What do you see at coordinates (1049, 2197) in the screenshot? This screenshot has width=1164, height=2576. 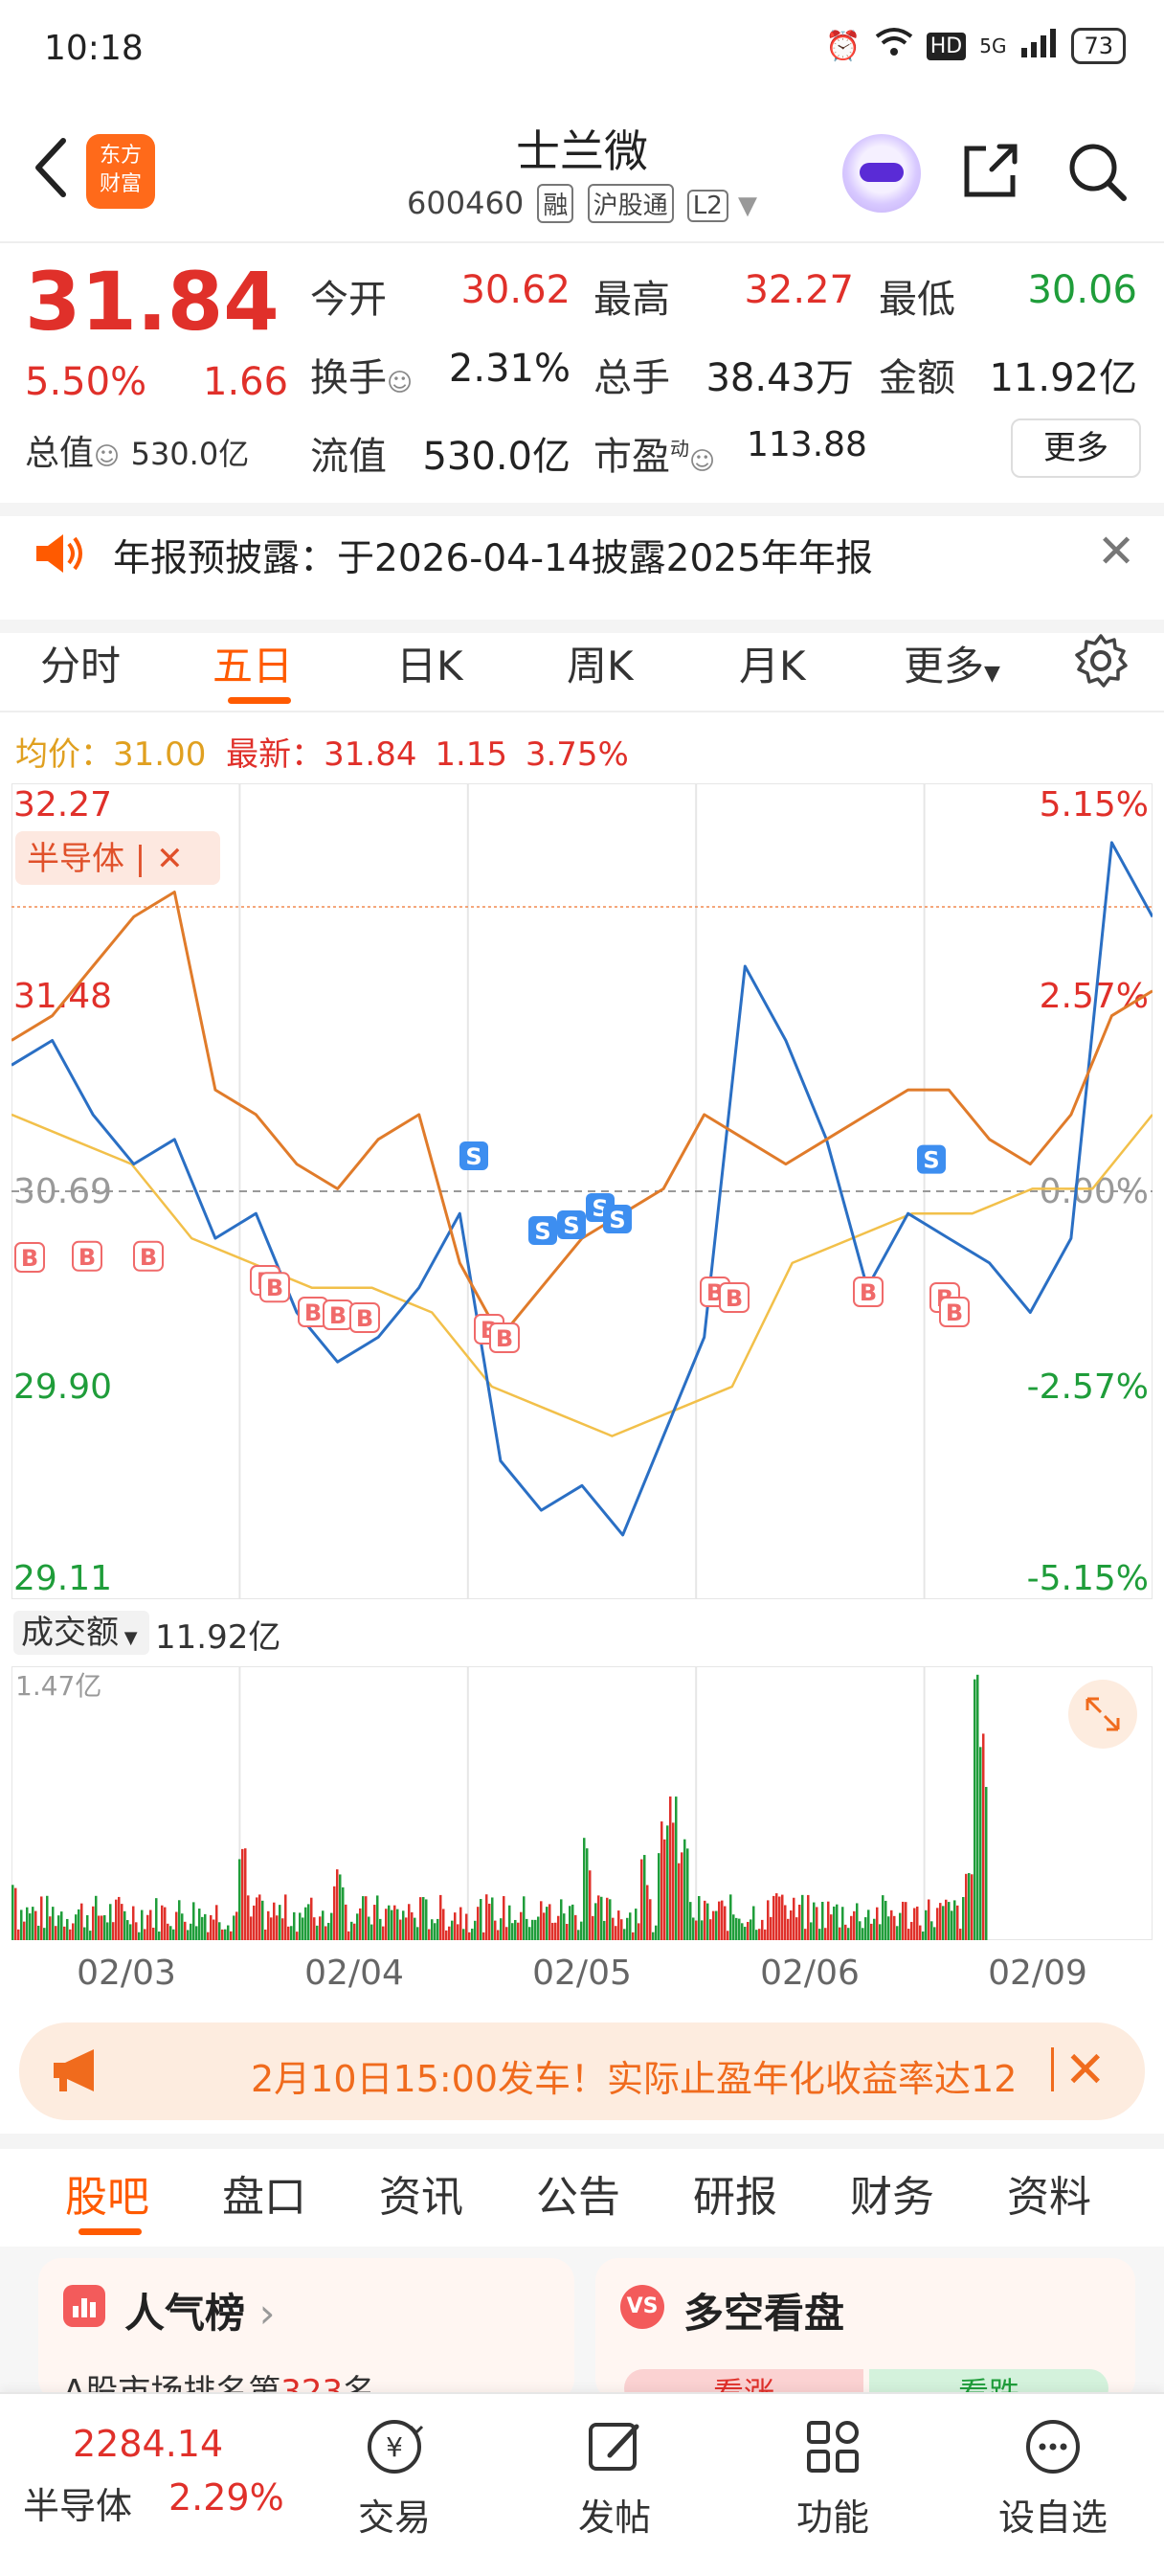 I see `tab-profile: 资料` at bounding box center [1049, 2197].